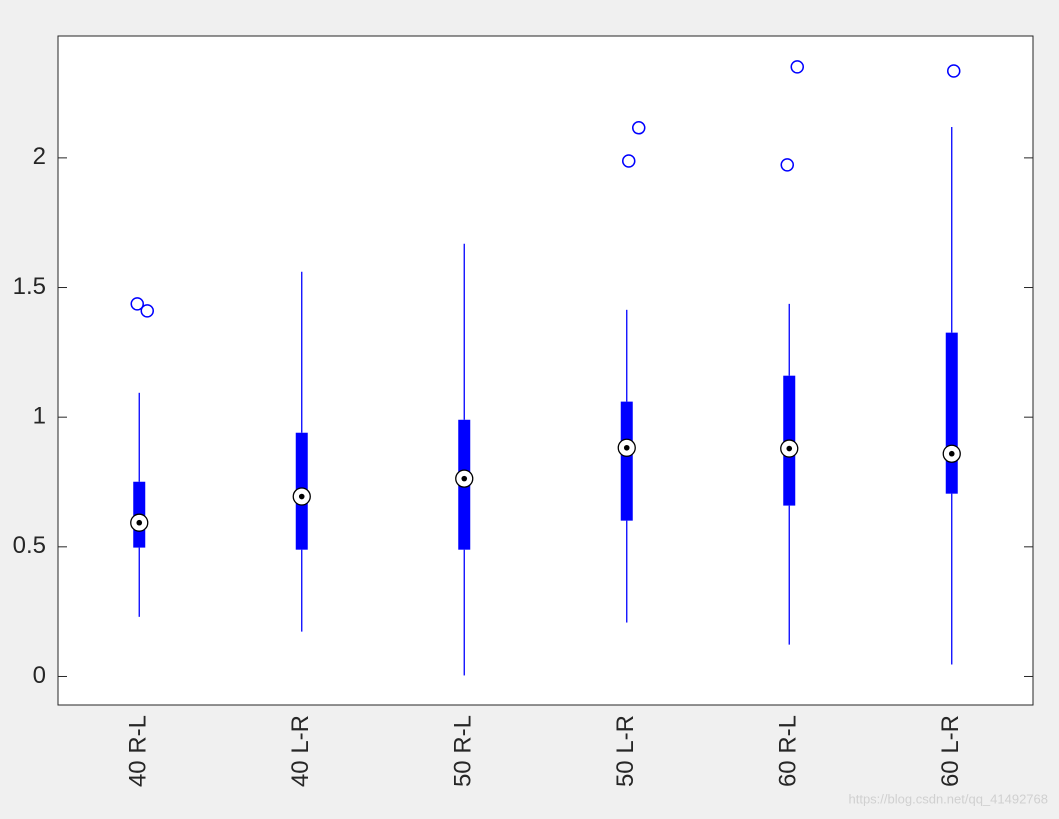 The height and width of the screenshot is (819, 1059). What do you see at coordinates (788, 751) in the screenshot?
I see `x-tick-label: 60 R-L` at bounding box center [788, 751].